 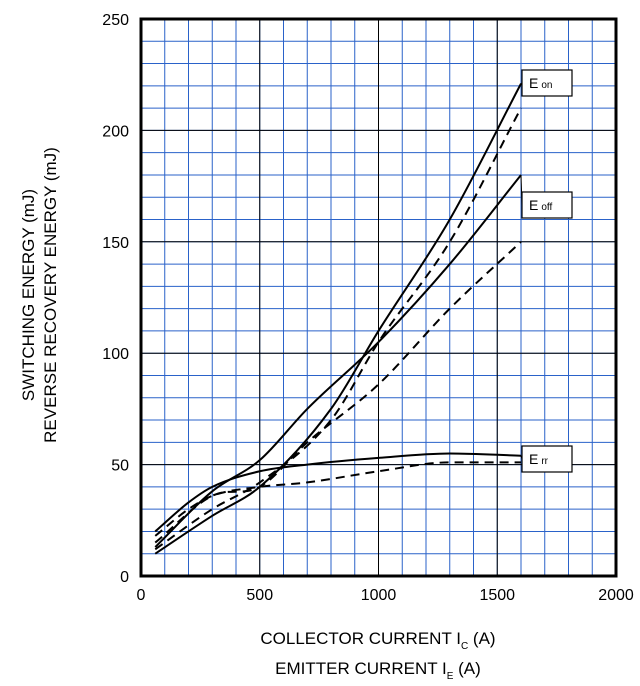 I want to click on y-axis-title-recovery: REVERSE RECOVERY ENERGY (mJ), so click(x=50, y=295).